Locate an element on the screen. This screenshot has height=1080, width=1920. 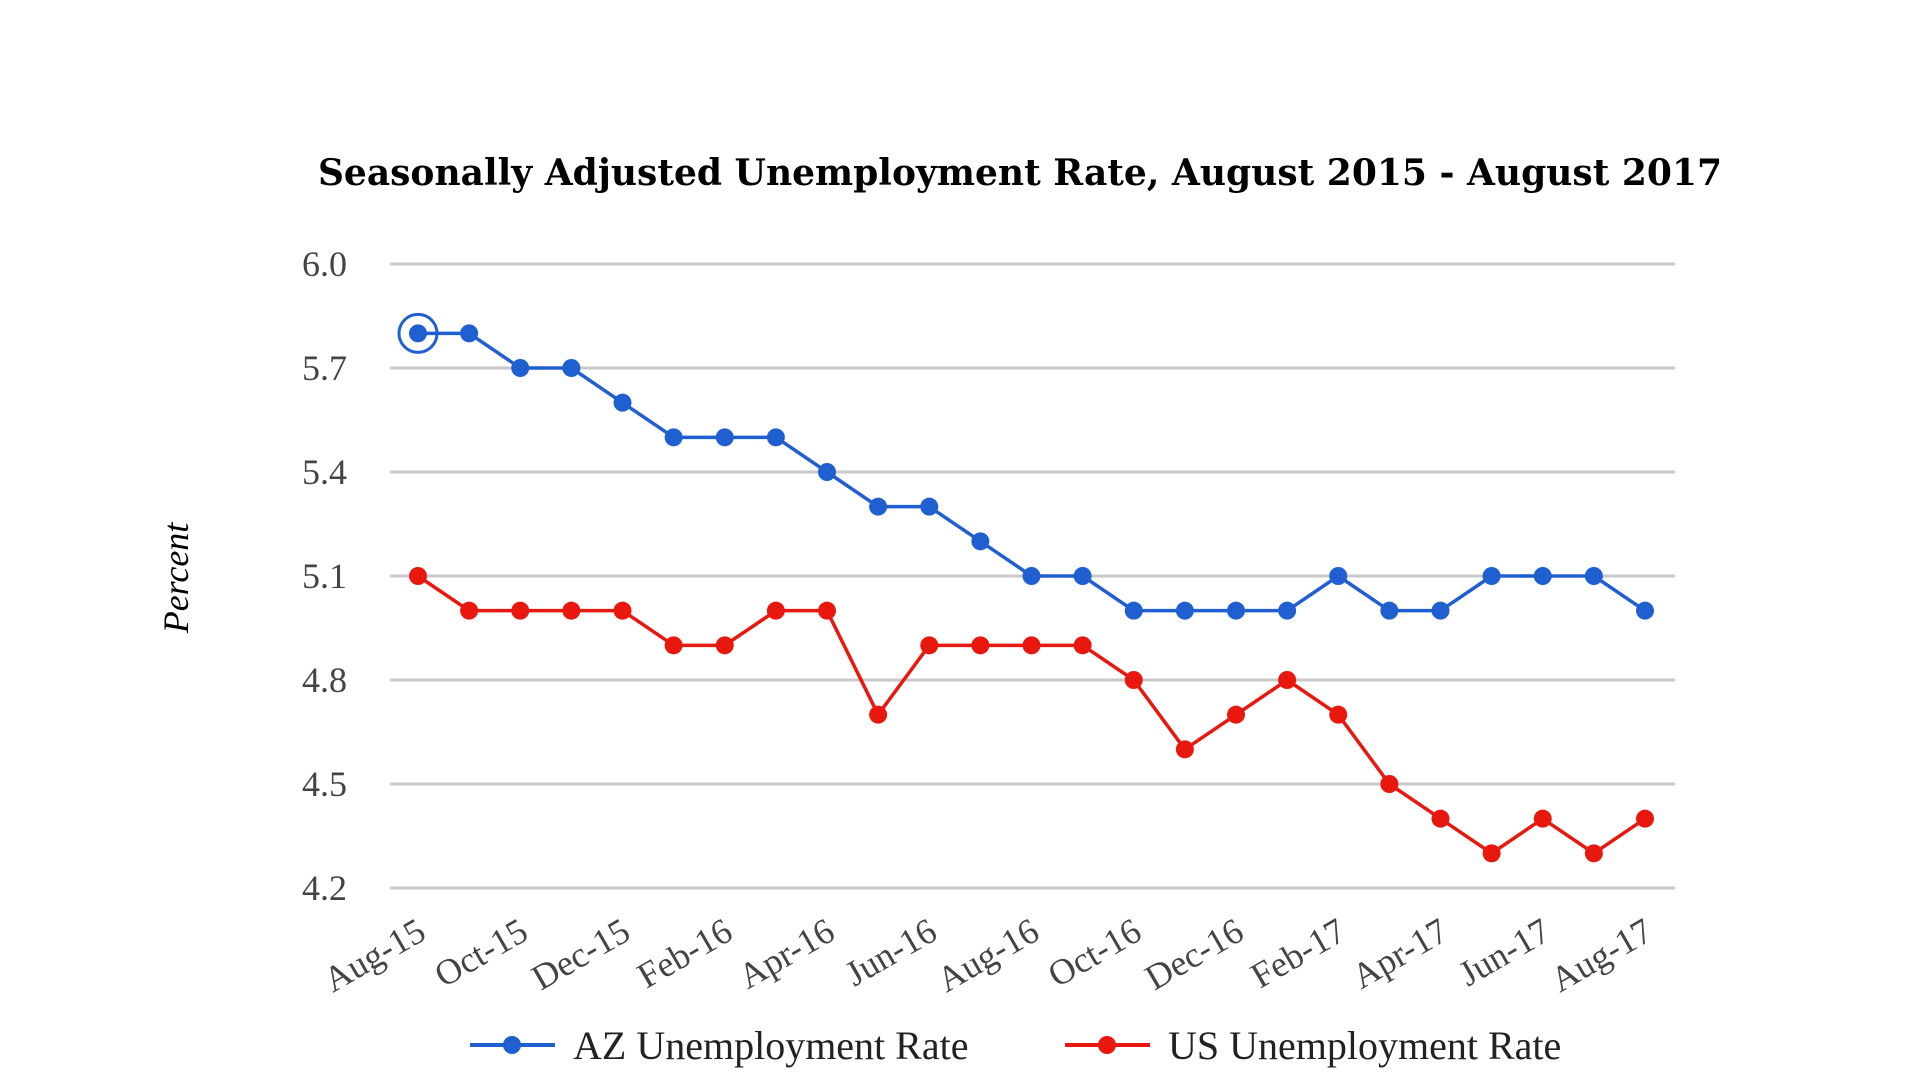
legend-item: US Unemployment Rate is located at coordinates (1313, 1045).